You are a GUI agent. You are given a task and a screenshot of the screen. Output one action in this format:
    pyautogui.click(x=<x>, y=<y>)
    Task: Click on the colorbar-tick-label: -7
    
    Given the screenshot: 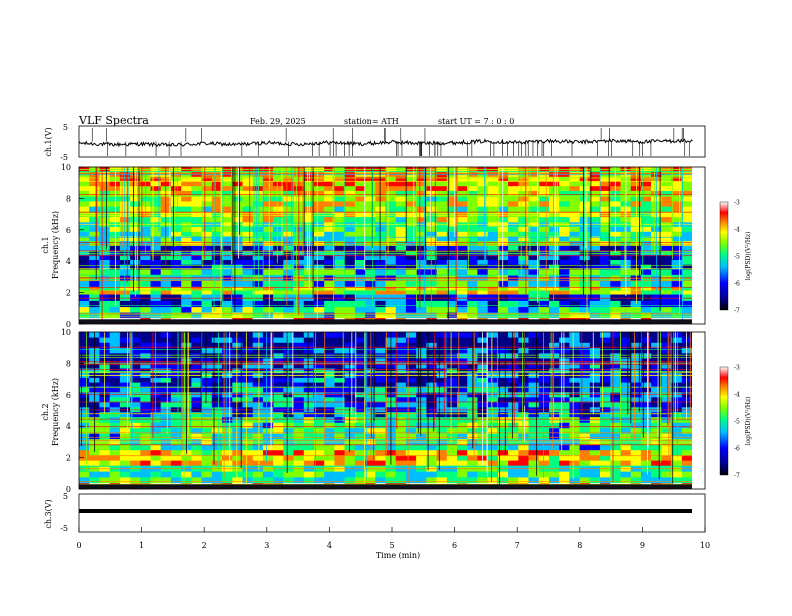 What is the action you would take?
    pyautogui.click(x=737, y=311)
    